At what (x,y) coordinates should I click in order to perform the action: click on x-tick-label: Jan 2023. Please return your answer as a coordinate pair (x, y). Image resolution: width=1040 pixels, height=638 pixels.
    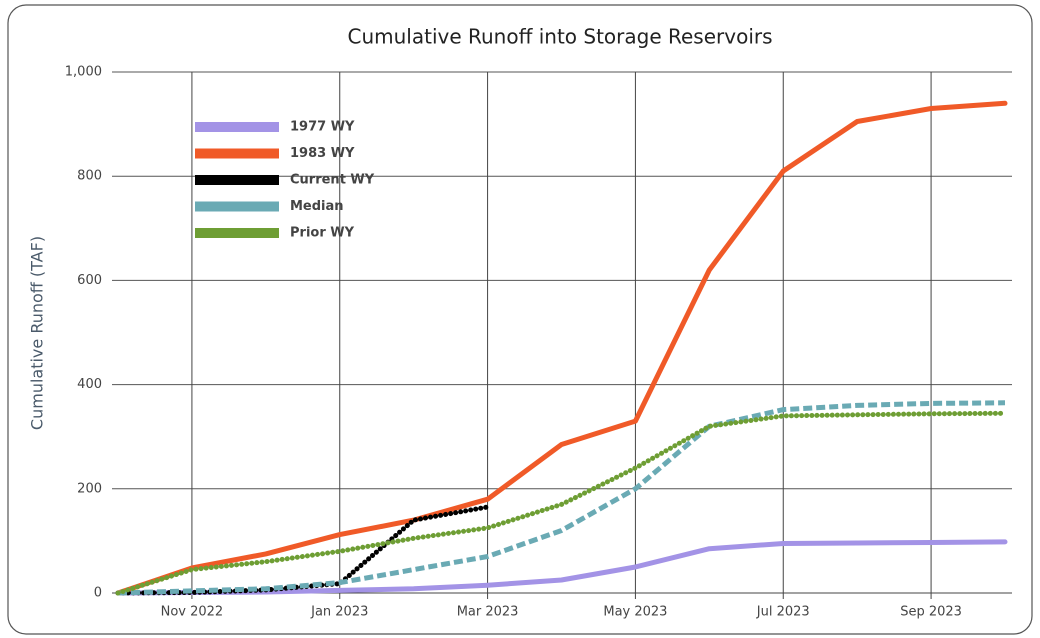
    Looking at the image, I should click on (339, 612).